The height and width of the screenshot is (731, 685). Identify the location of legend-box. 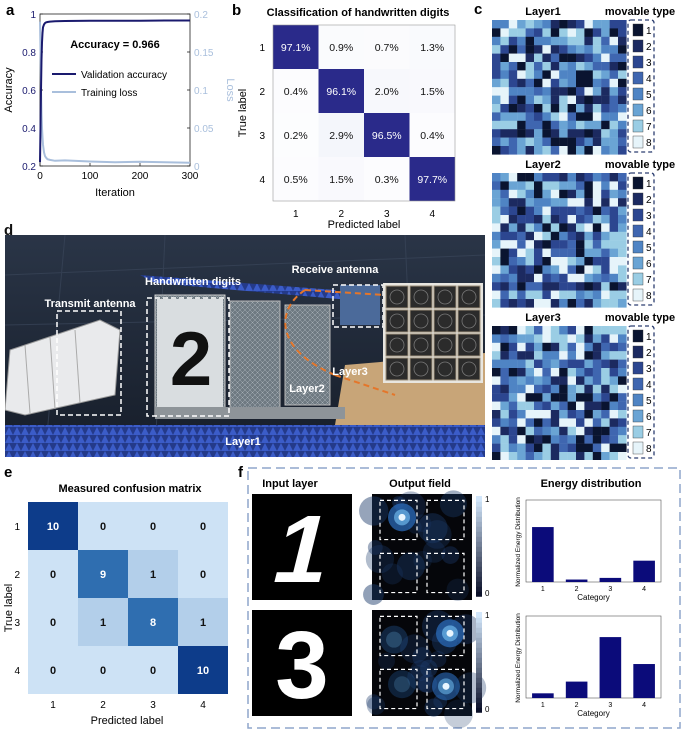
(641, 392).